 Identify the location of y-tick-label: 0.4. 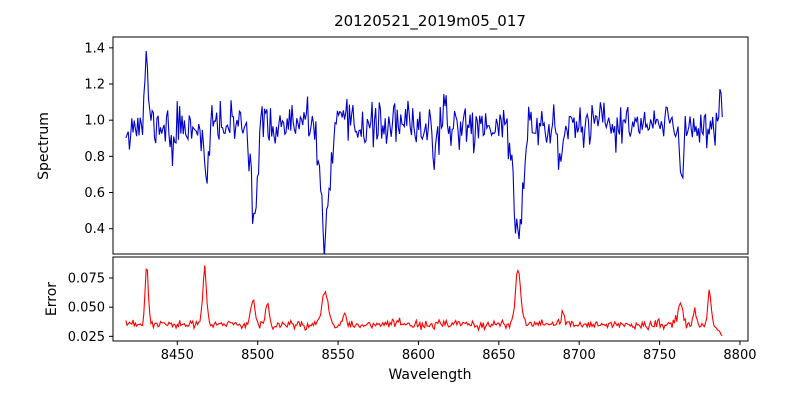
(94, 229).